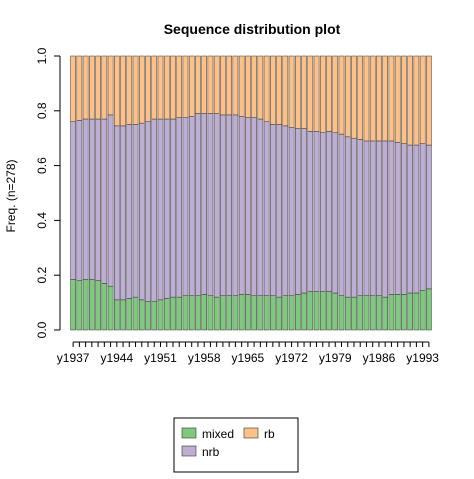 This screenshot has width=474, height=479. Describe the element at coordinates (42, 110) in the screenshot. I see `y-tick-label: 0.8` at that location.